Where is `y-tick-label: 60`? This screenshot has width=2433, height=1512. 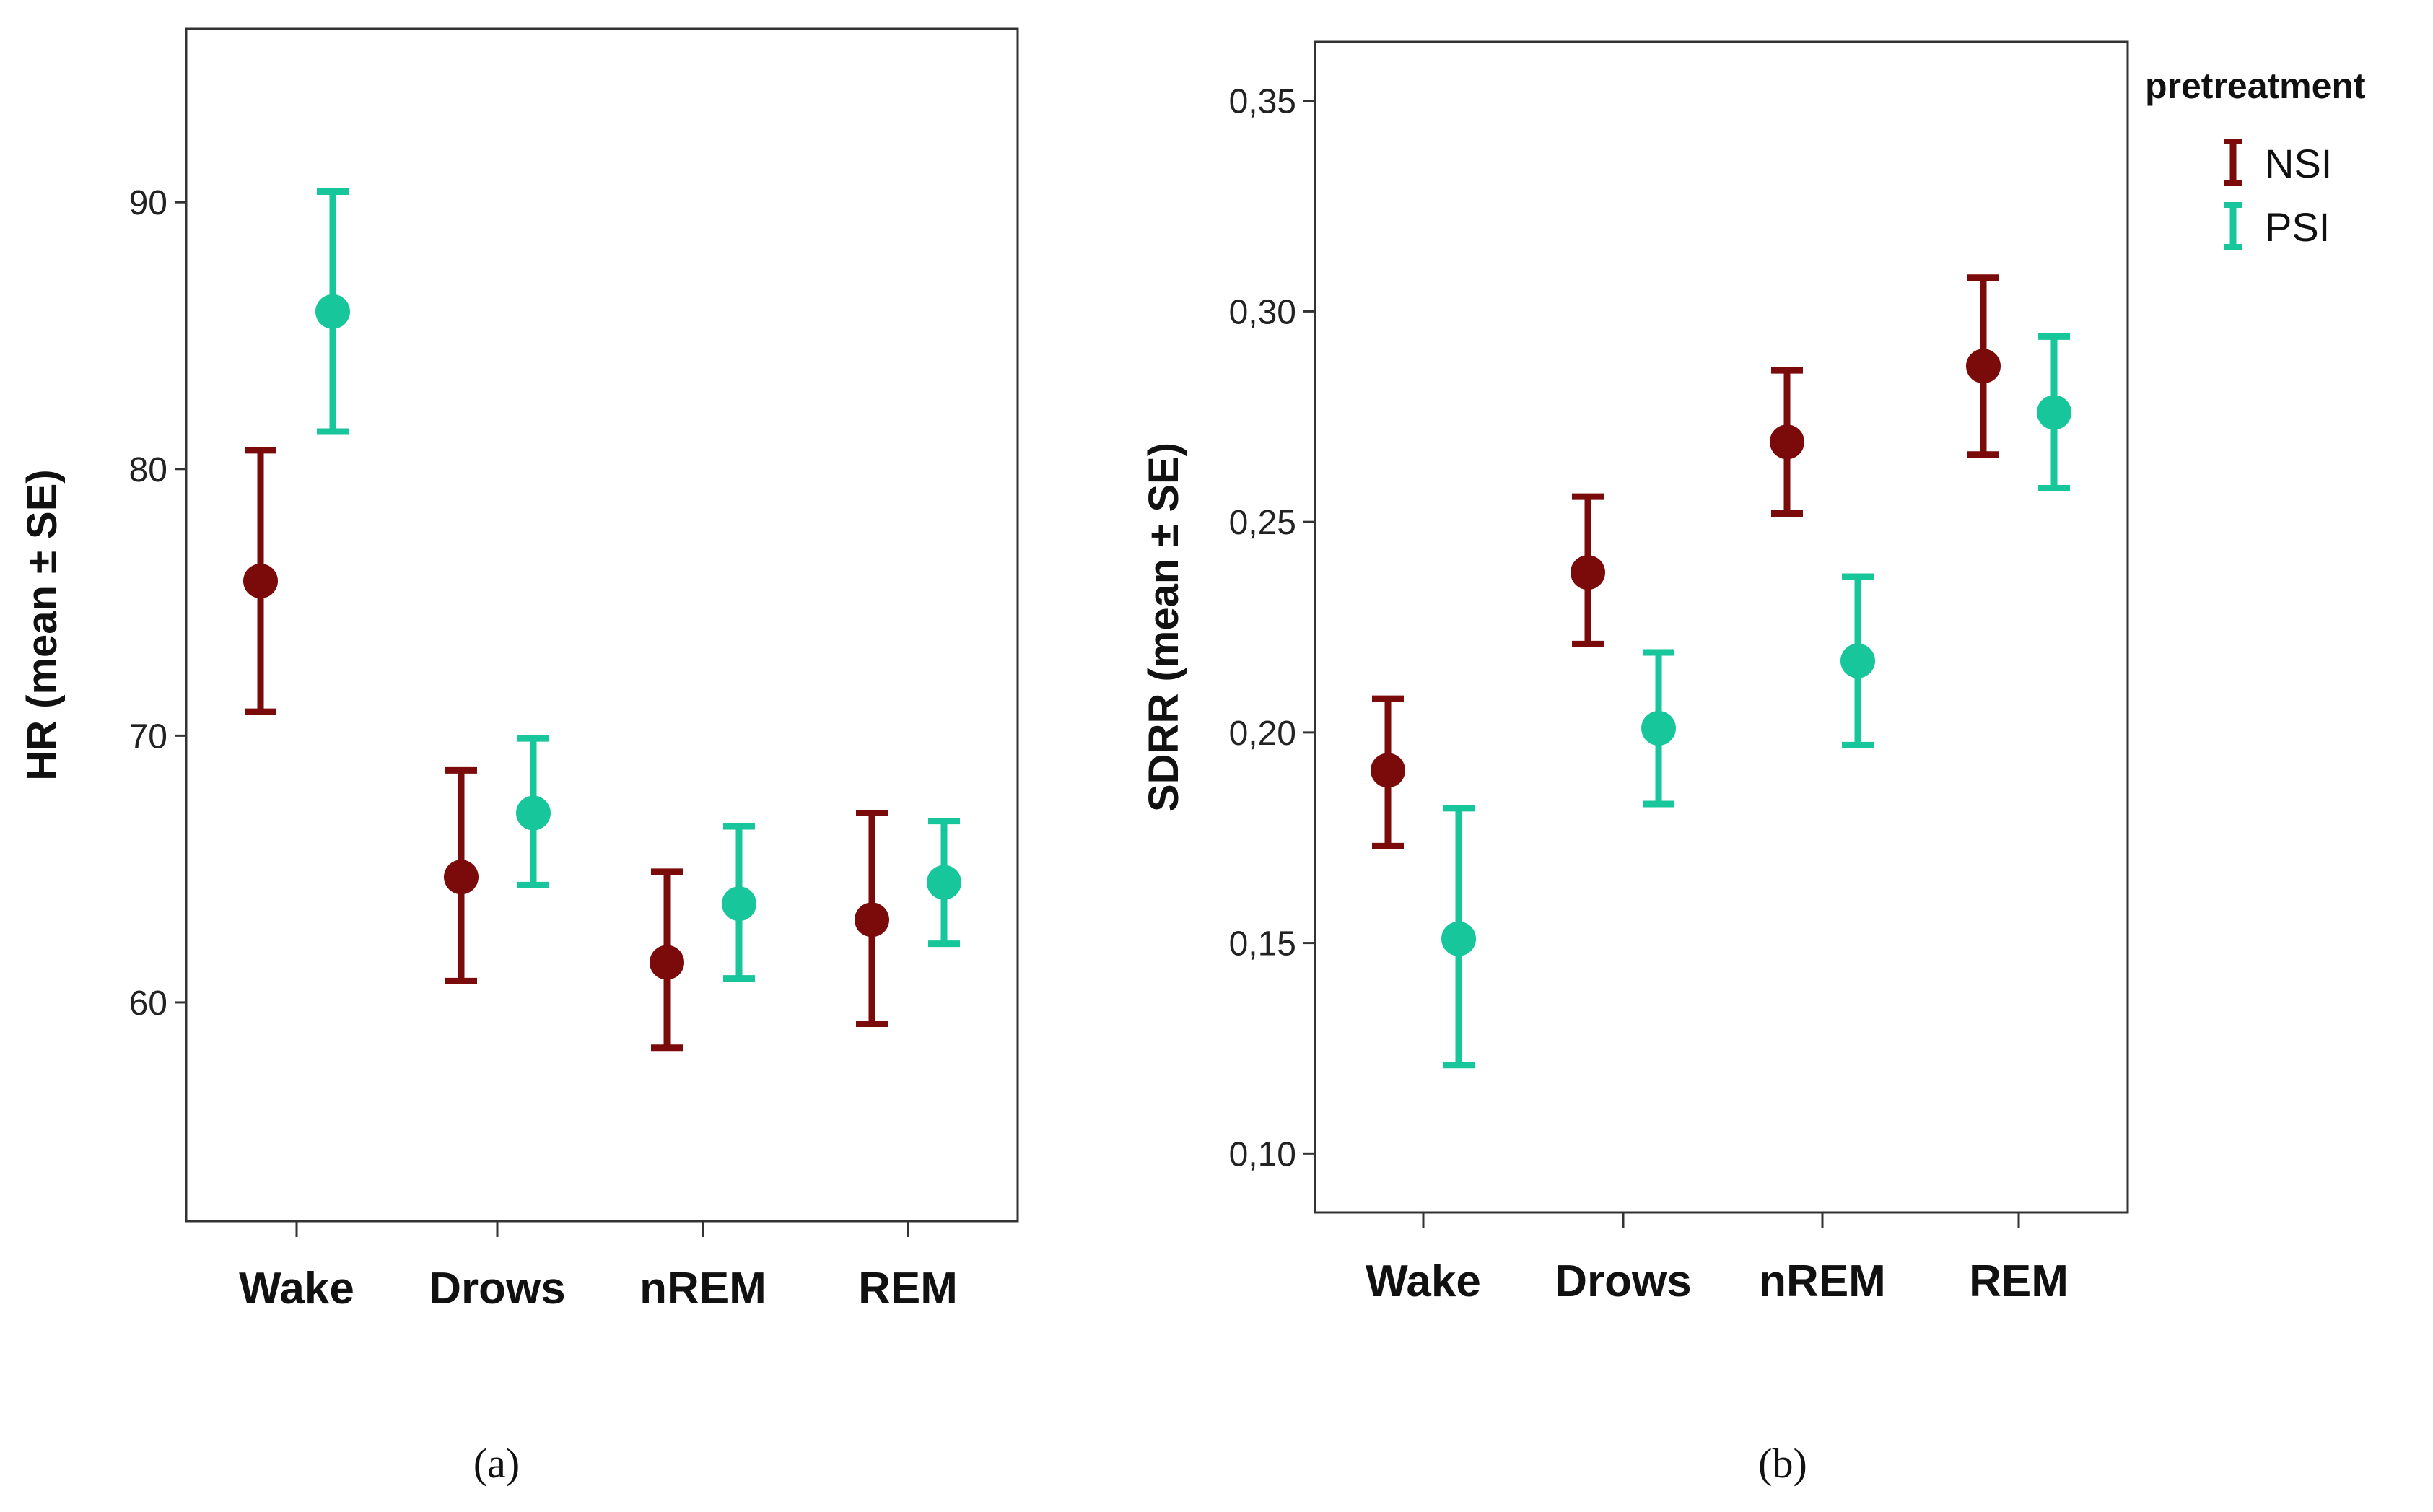 y-tick-label: 60 is located at coordinates (148, 1003).